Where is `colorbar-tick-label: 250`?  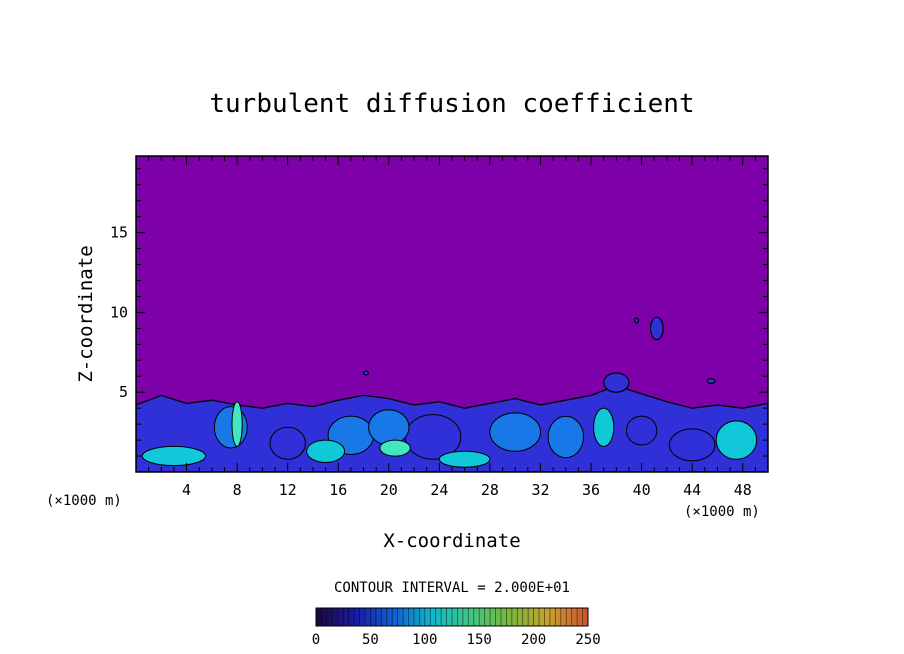
colorbar-tick-label: 250 is located at coordinates (587, 640).